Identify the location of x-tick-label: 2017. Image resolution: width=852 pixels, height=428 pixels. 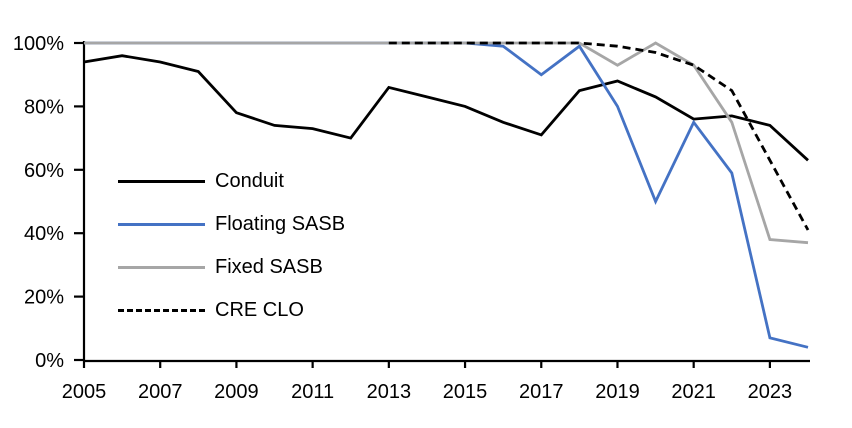
(541, 392).